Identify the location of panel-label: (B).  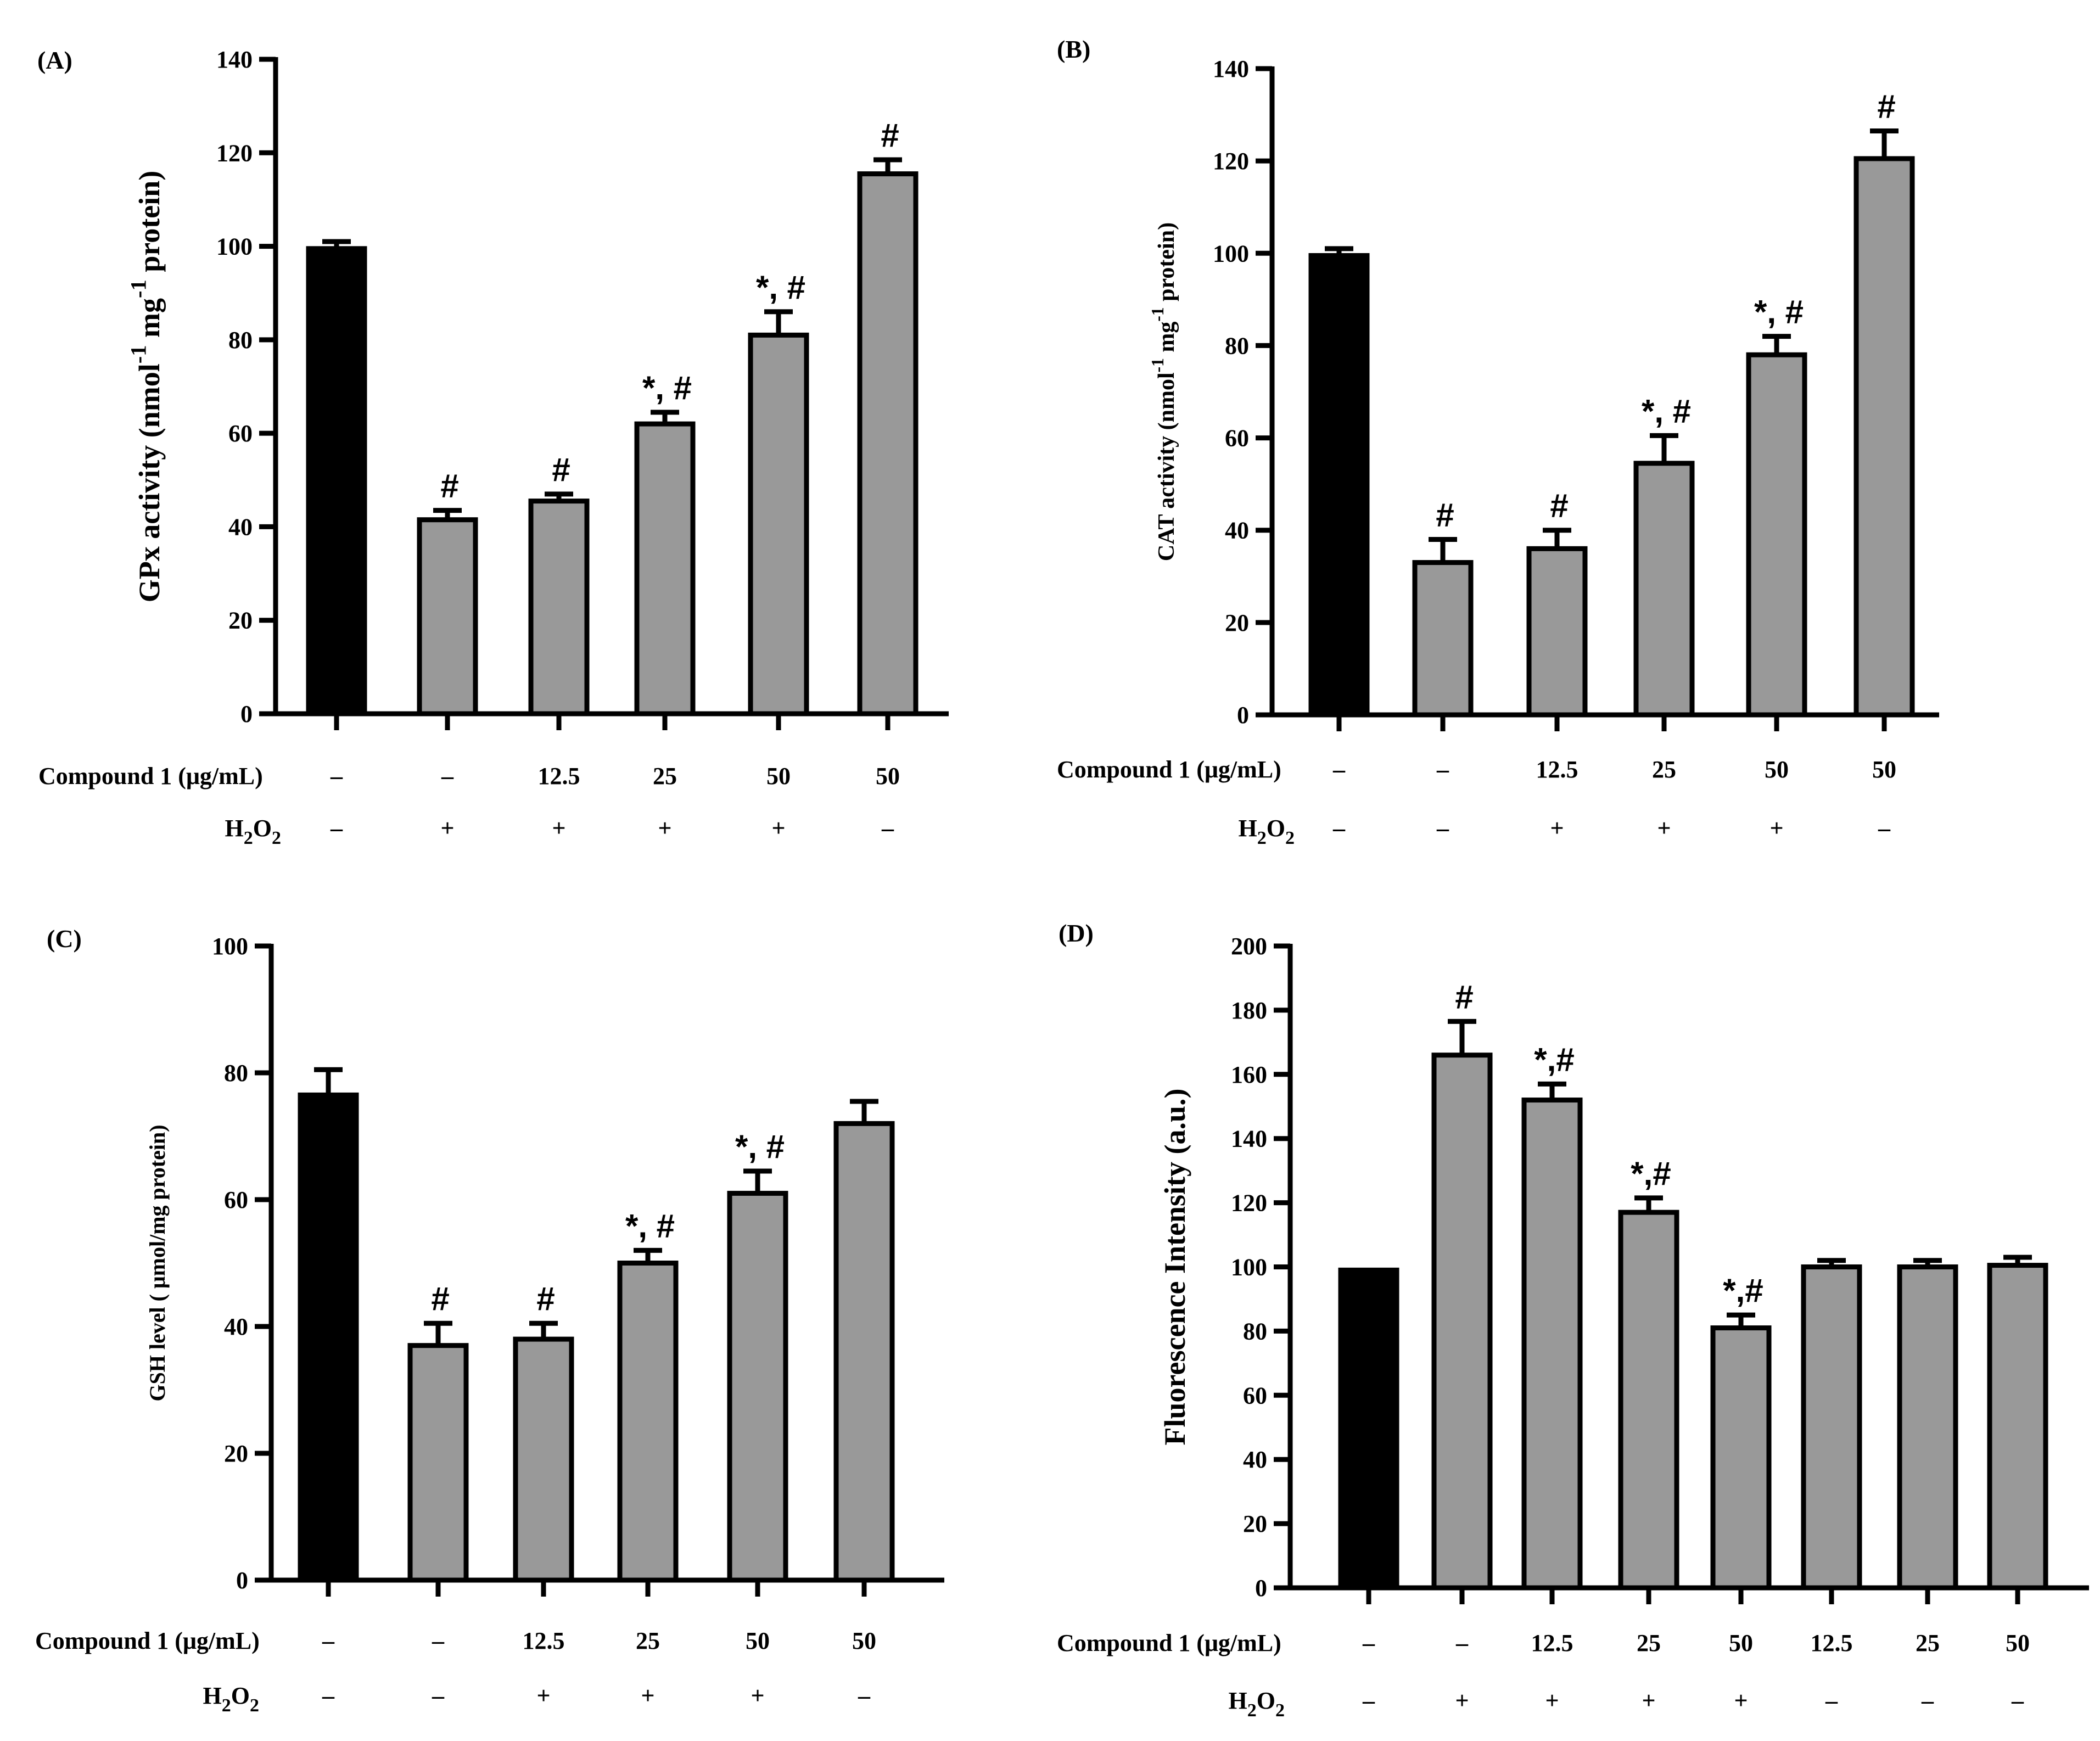
(1073, 49).